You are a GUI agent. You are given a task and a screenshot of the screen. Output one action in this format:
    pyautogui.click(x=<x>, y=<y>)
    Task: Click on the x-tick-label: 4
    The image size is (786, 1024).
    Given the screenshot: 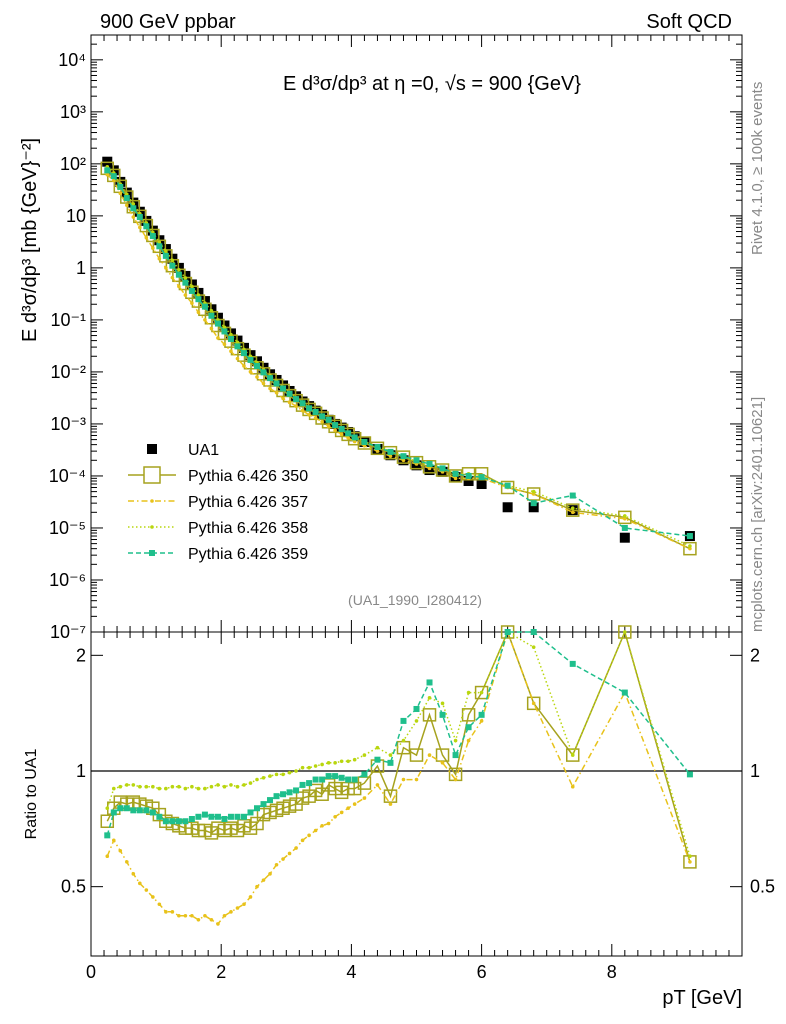 What is the action you would take?
    pyautogui.click(x=351, y=972)
    